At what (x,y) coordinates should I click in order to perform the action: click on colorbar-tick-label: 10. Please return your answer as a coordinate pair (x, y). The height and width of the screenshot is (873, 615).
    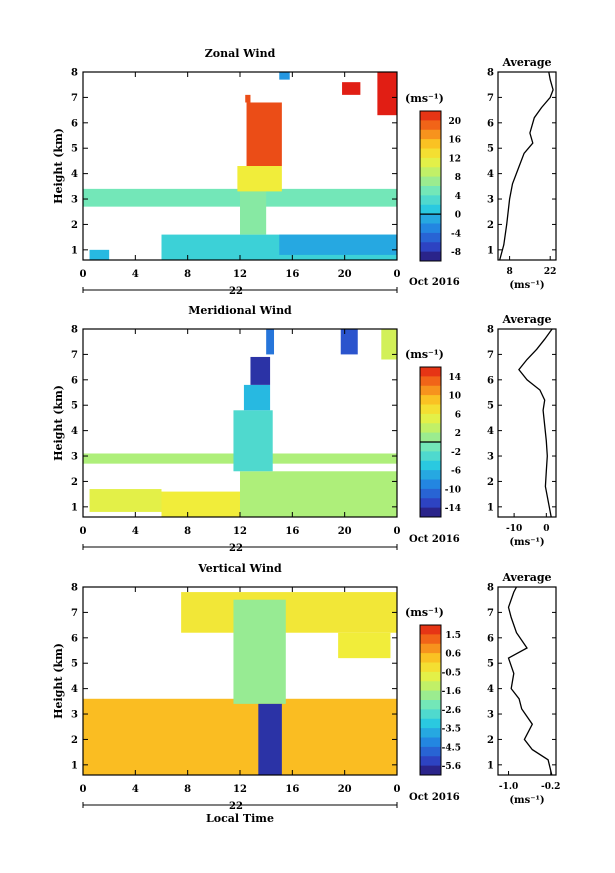
    Looking at the image, I should click on (454, 397).